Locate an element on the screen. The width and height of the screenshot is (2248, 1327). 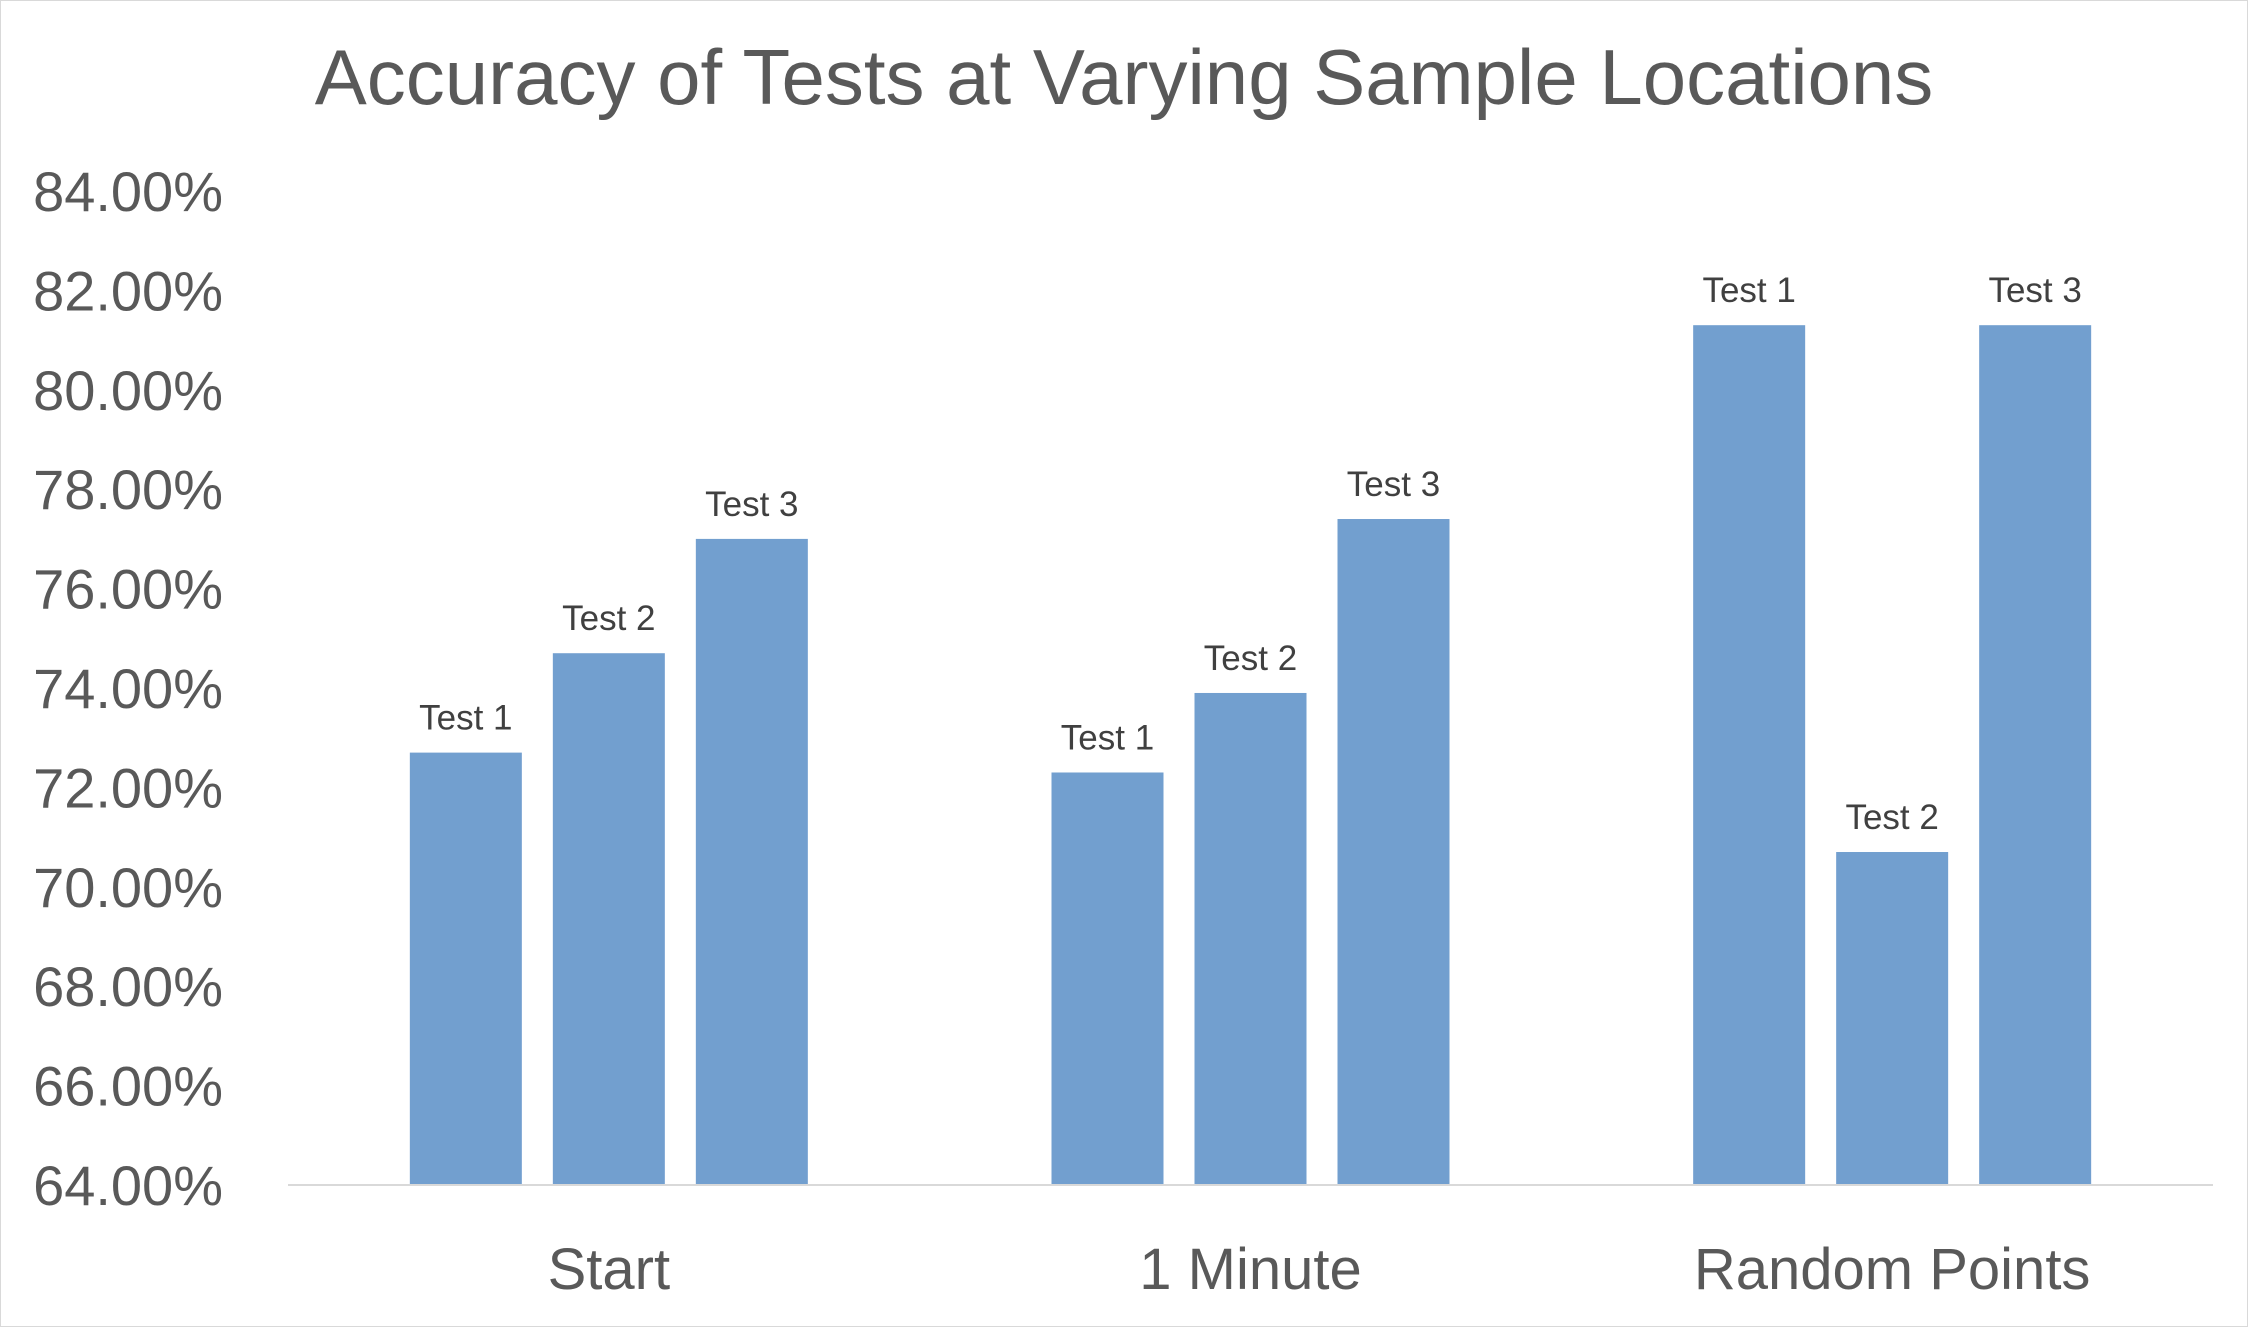
y-tick-label: 66.00% is located at coordinates (128, 1086).